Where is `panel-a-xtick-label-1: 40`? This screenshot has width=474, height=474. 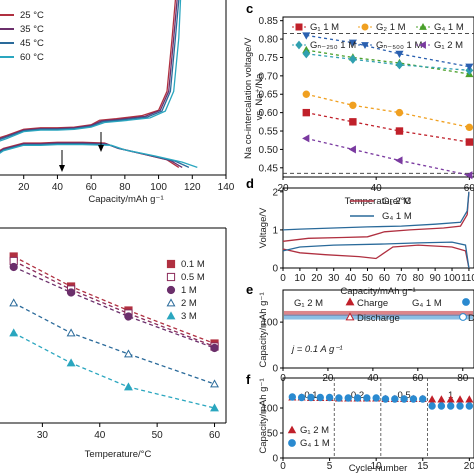 panel-a-xtick-label-1: 40 is located at coordinates (58, 187).